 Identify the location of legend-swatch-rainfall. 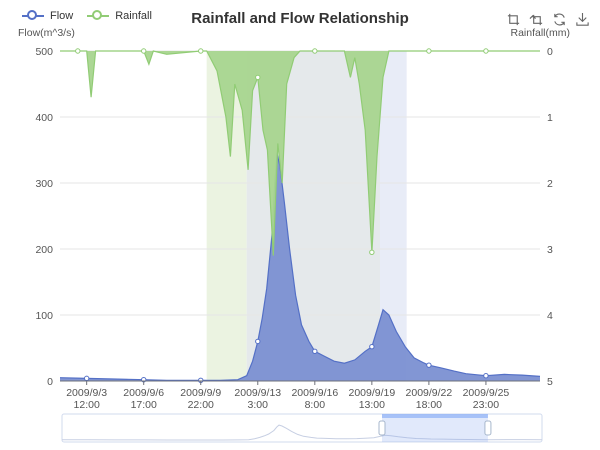
(98, 15).